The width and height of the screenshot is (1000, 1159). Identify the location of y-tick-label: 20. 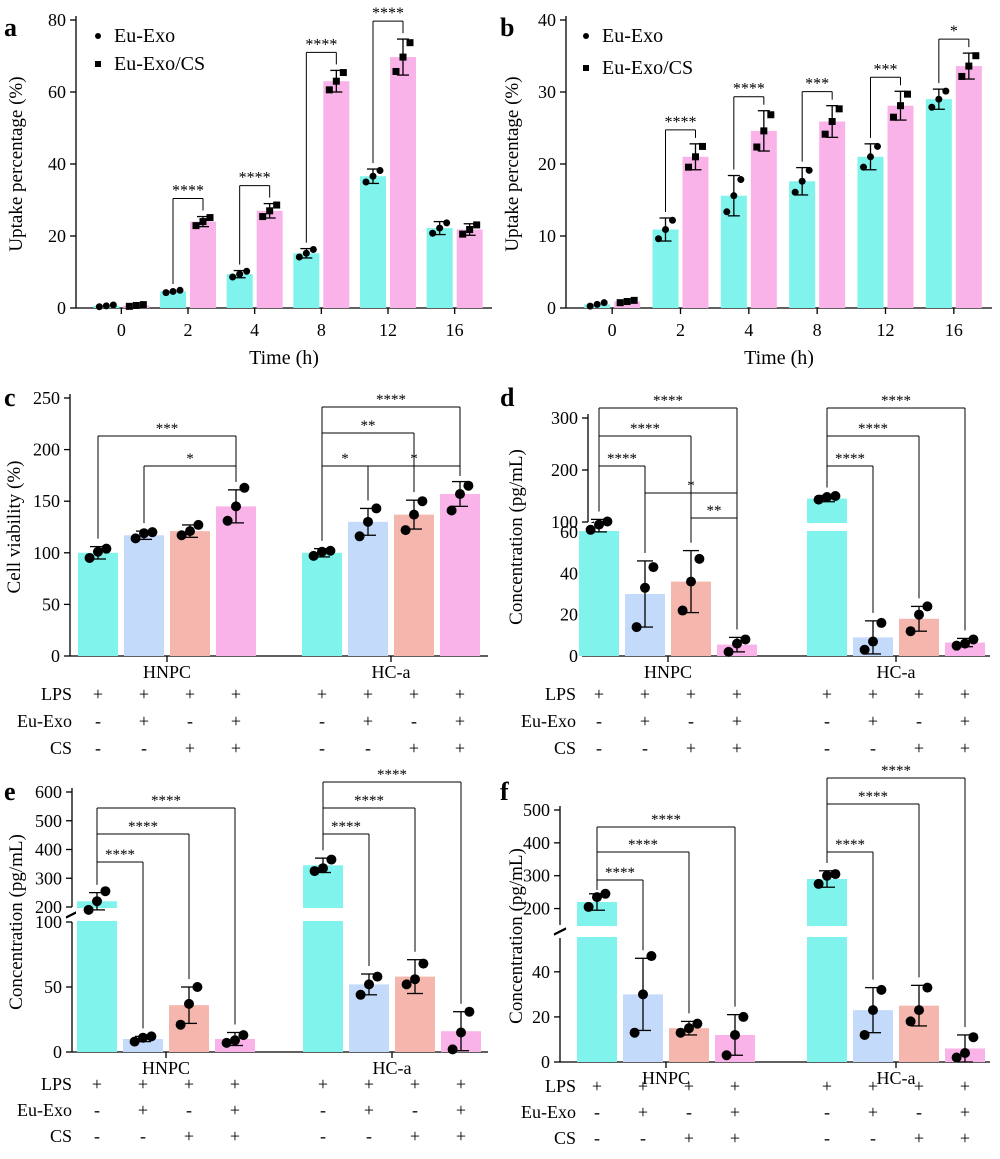
(547, 164).